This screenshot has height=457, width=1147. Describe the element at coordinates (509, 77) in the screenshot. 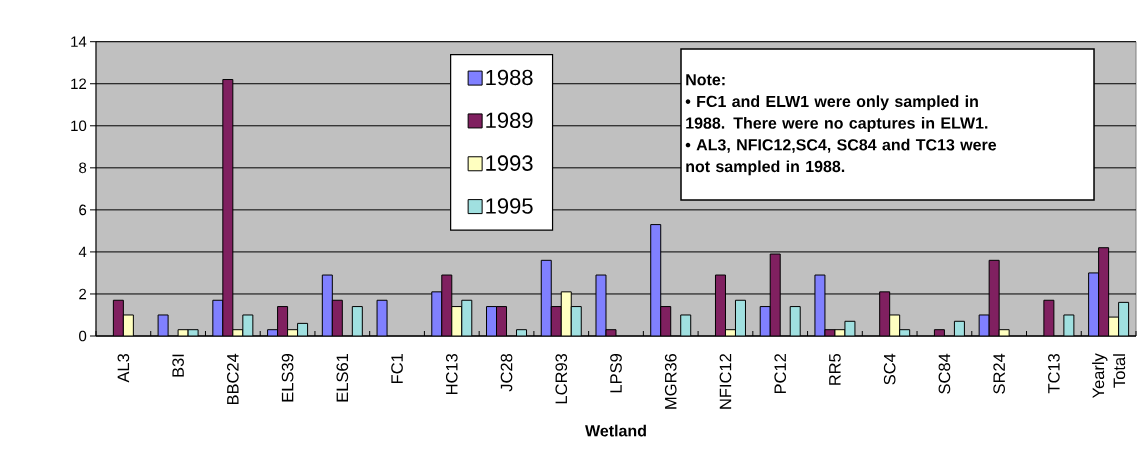

I see `legend-label: 1988` at that location.